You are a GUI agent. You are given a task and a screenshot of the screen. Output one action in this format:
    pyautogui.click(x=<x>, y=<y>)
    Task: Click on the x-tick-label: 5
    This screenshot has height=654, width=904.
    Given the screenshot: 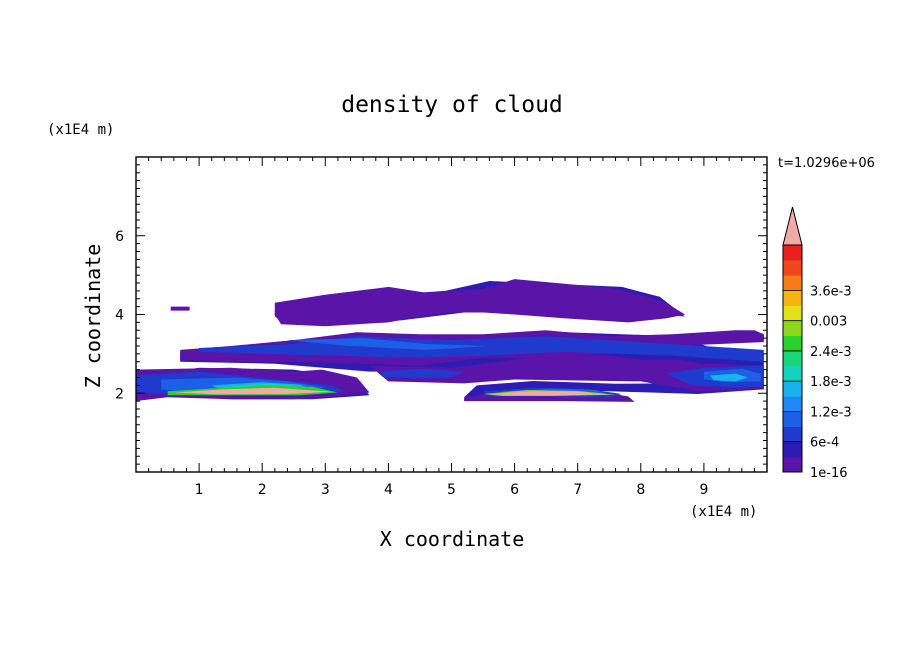 What is the action you would take?
    pyautogui.click(x=451, y=490)
    